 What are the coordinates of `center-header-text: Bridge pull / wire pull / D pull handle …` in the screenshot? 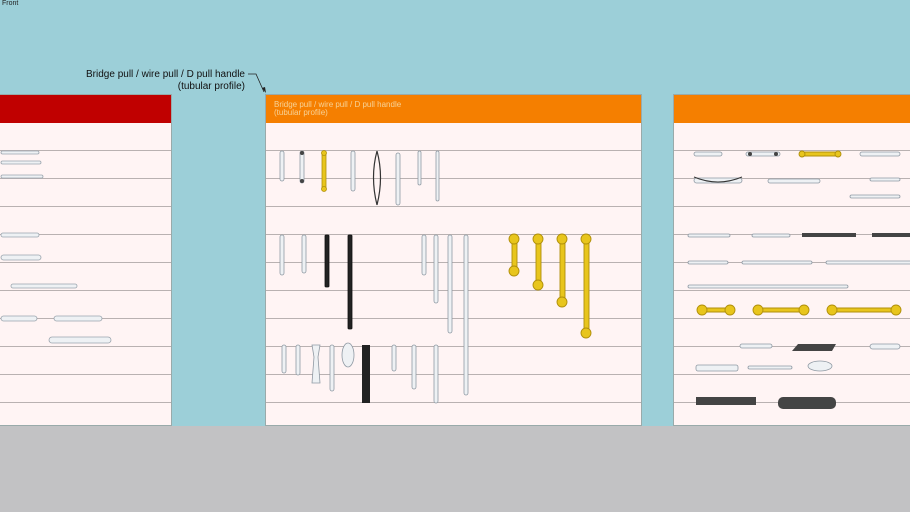 It's located at (338, 108).